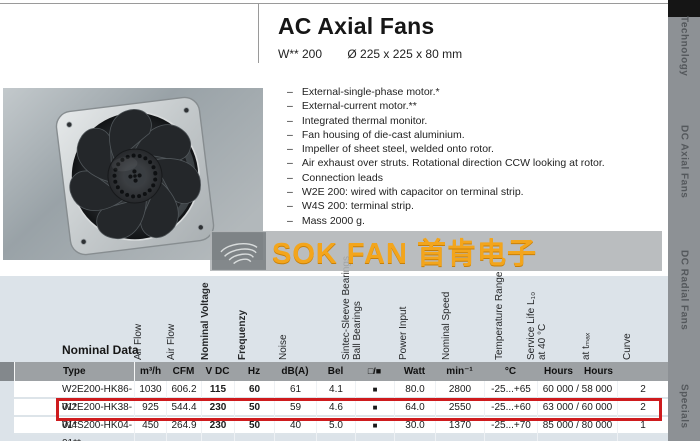 The width and height of the screenshot is (700, 441). What do you see at coordinates (295, 371) in the screenshot?
I see `unit-dba: dB(A)` at bounding box center [295, 371].